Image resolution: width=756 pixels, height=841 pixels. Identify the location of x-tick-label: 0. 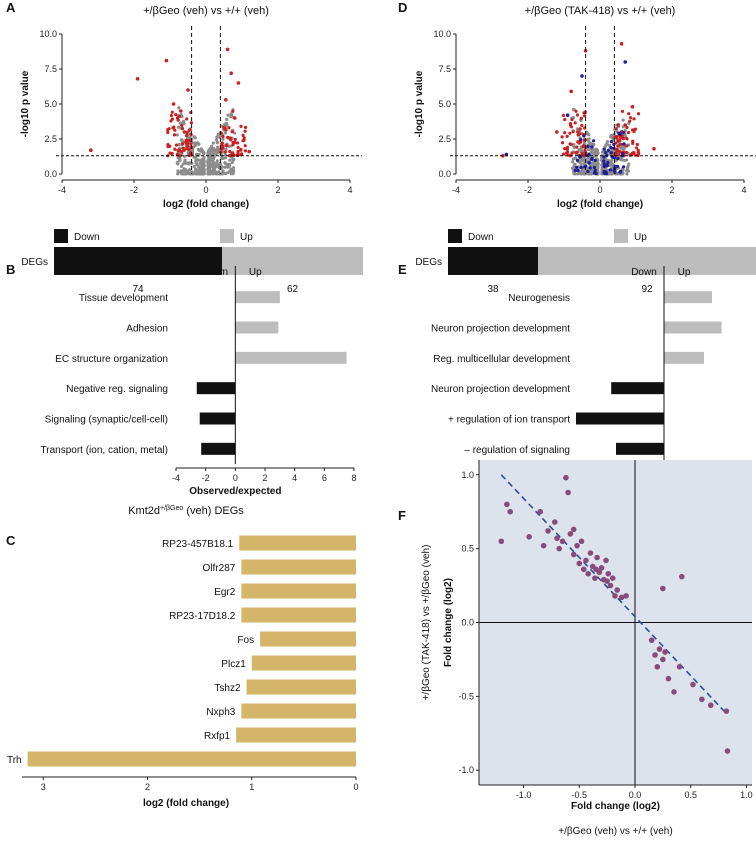
(205, 190).